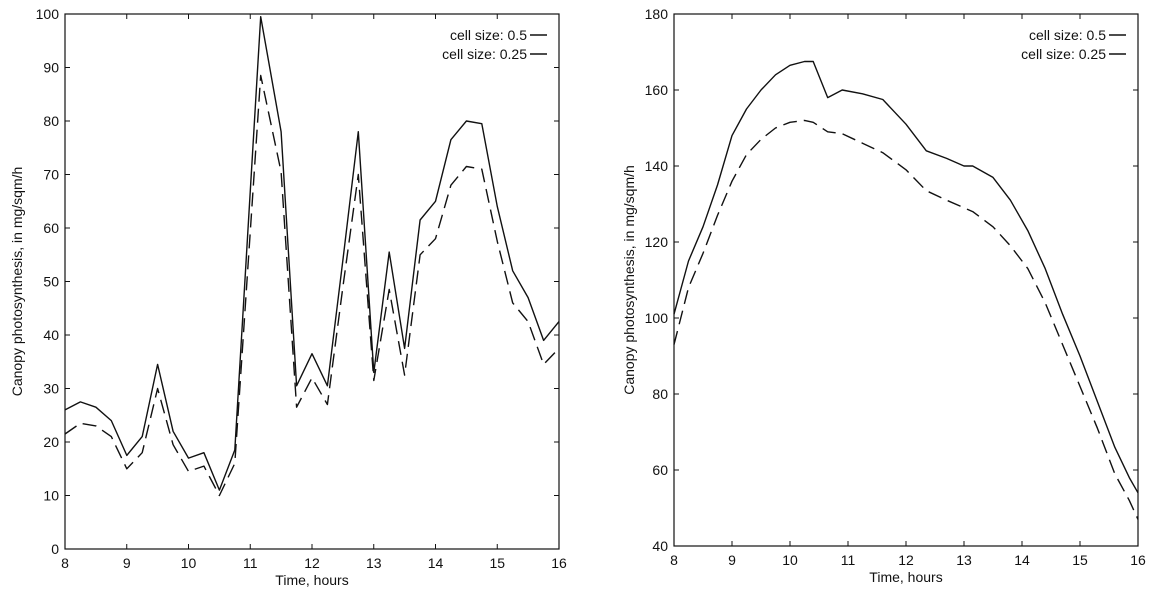 The height and width of the screenshot is (603, 1156). What do you see at coordinates (657, 14) in the screenshot?
I see `right-y-tick-label: 180` at bounding box center [657, 14].